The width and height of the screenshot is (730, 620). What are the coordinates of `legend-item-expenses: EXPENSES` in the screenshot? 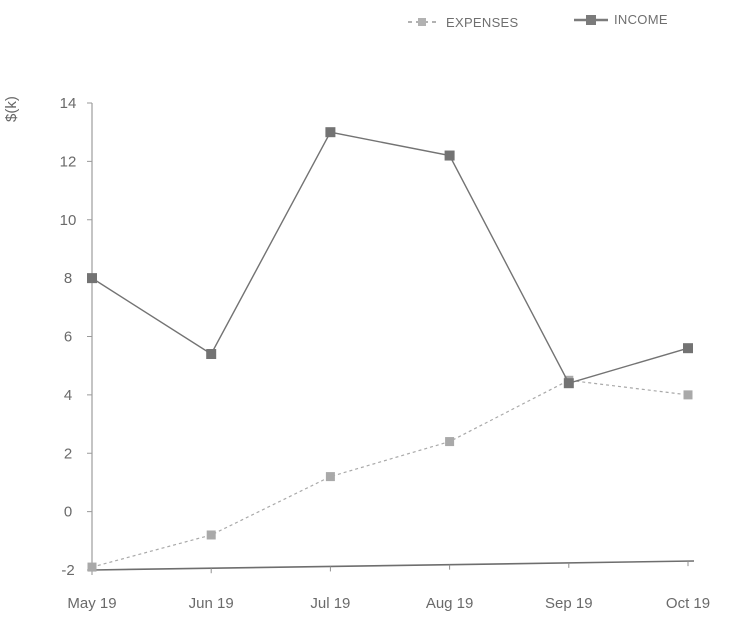 It's located at (463, 22).